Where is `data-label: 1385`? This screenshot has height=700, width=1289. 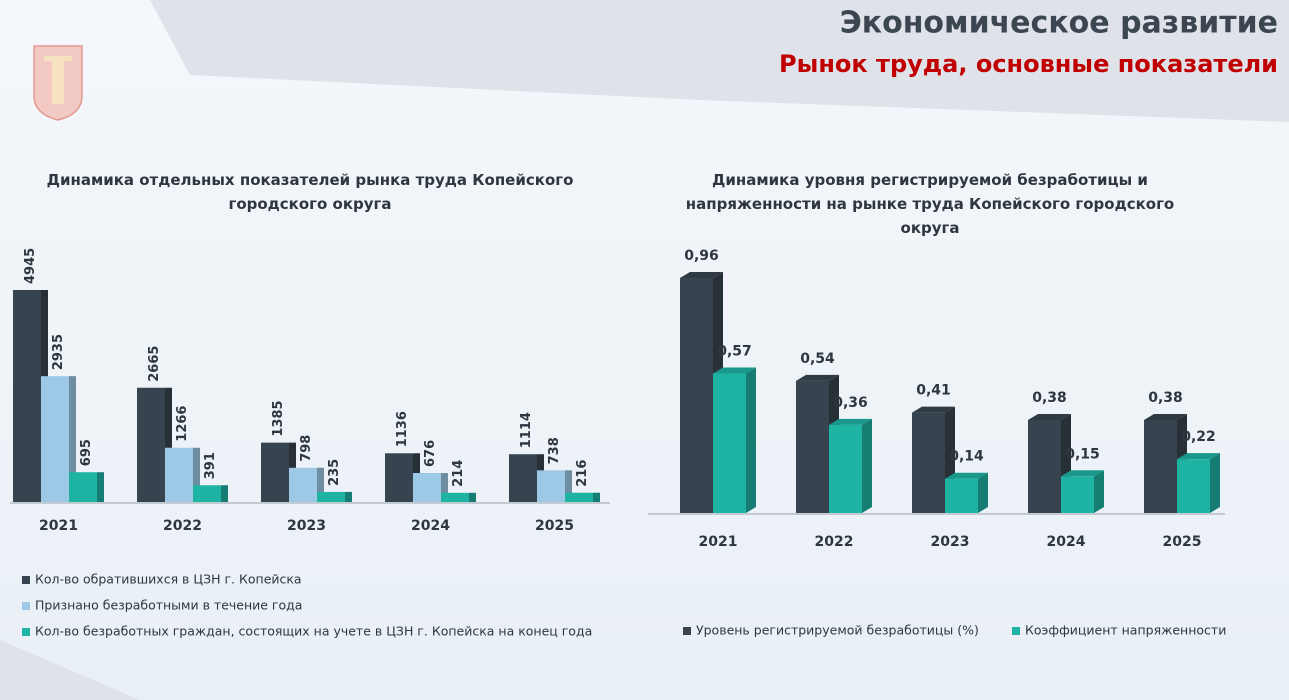 data-label: 1385 is located at coordinates (278, 418).